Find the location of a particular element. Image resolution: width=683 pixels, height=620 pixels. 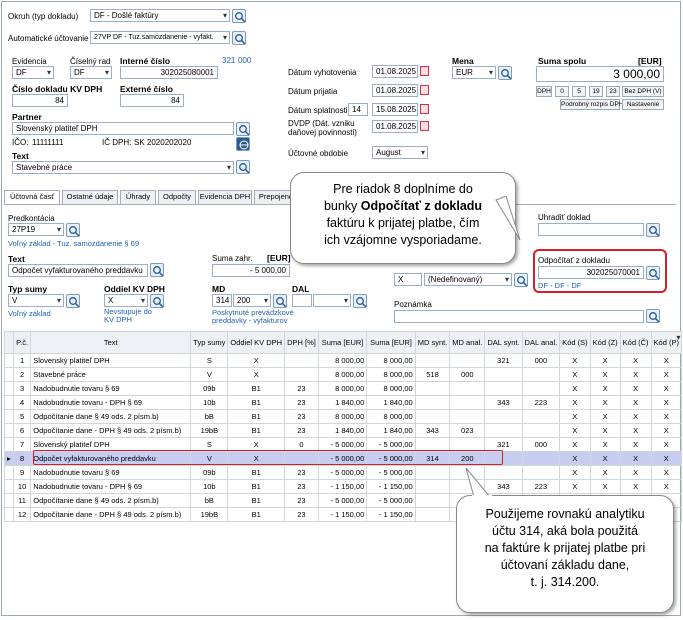

column-header: Typ sumy is located at coordinates (209, 342).